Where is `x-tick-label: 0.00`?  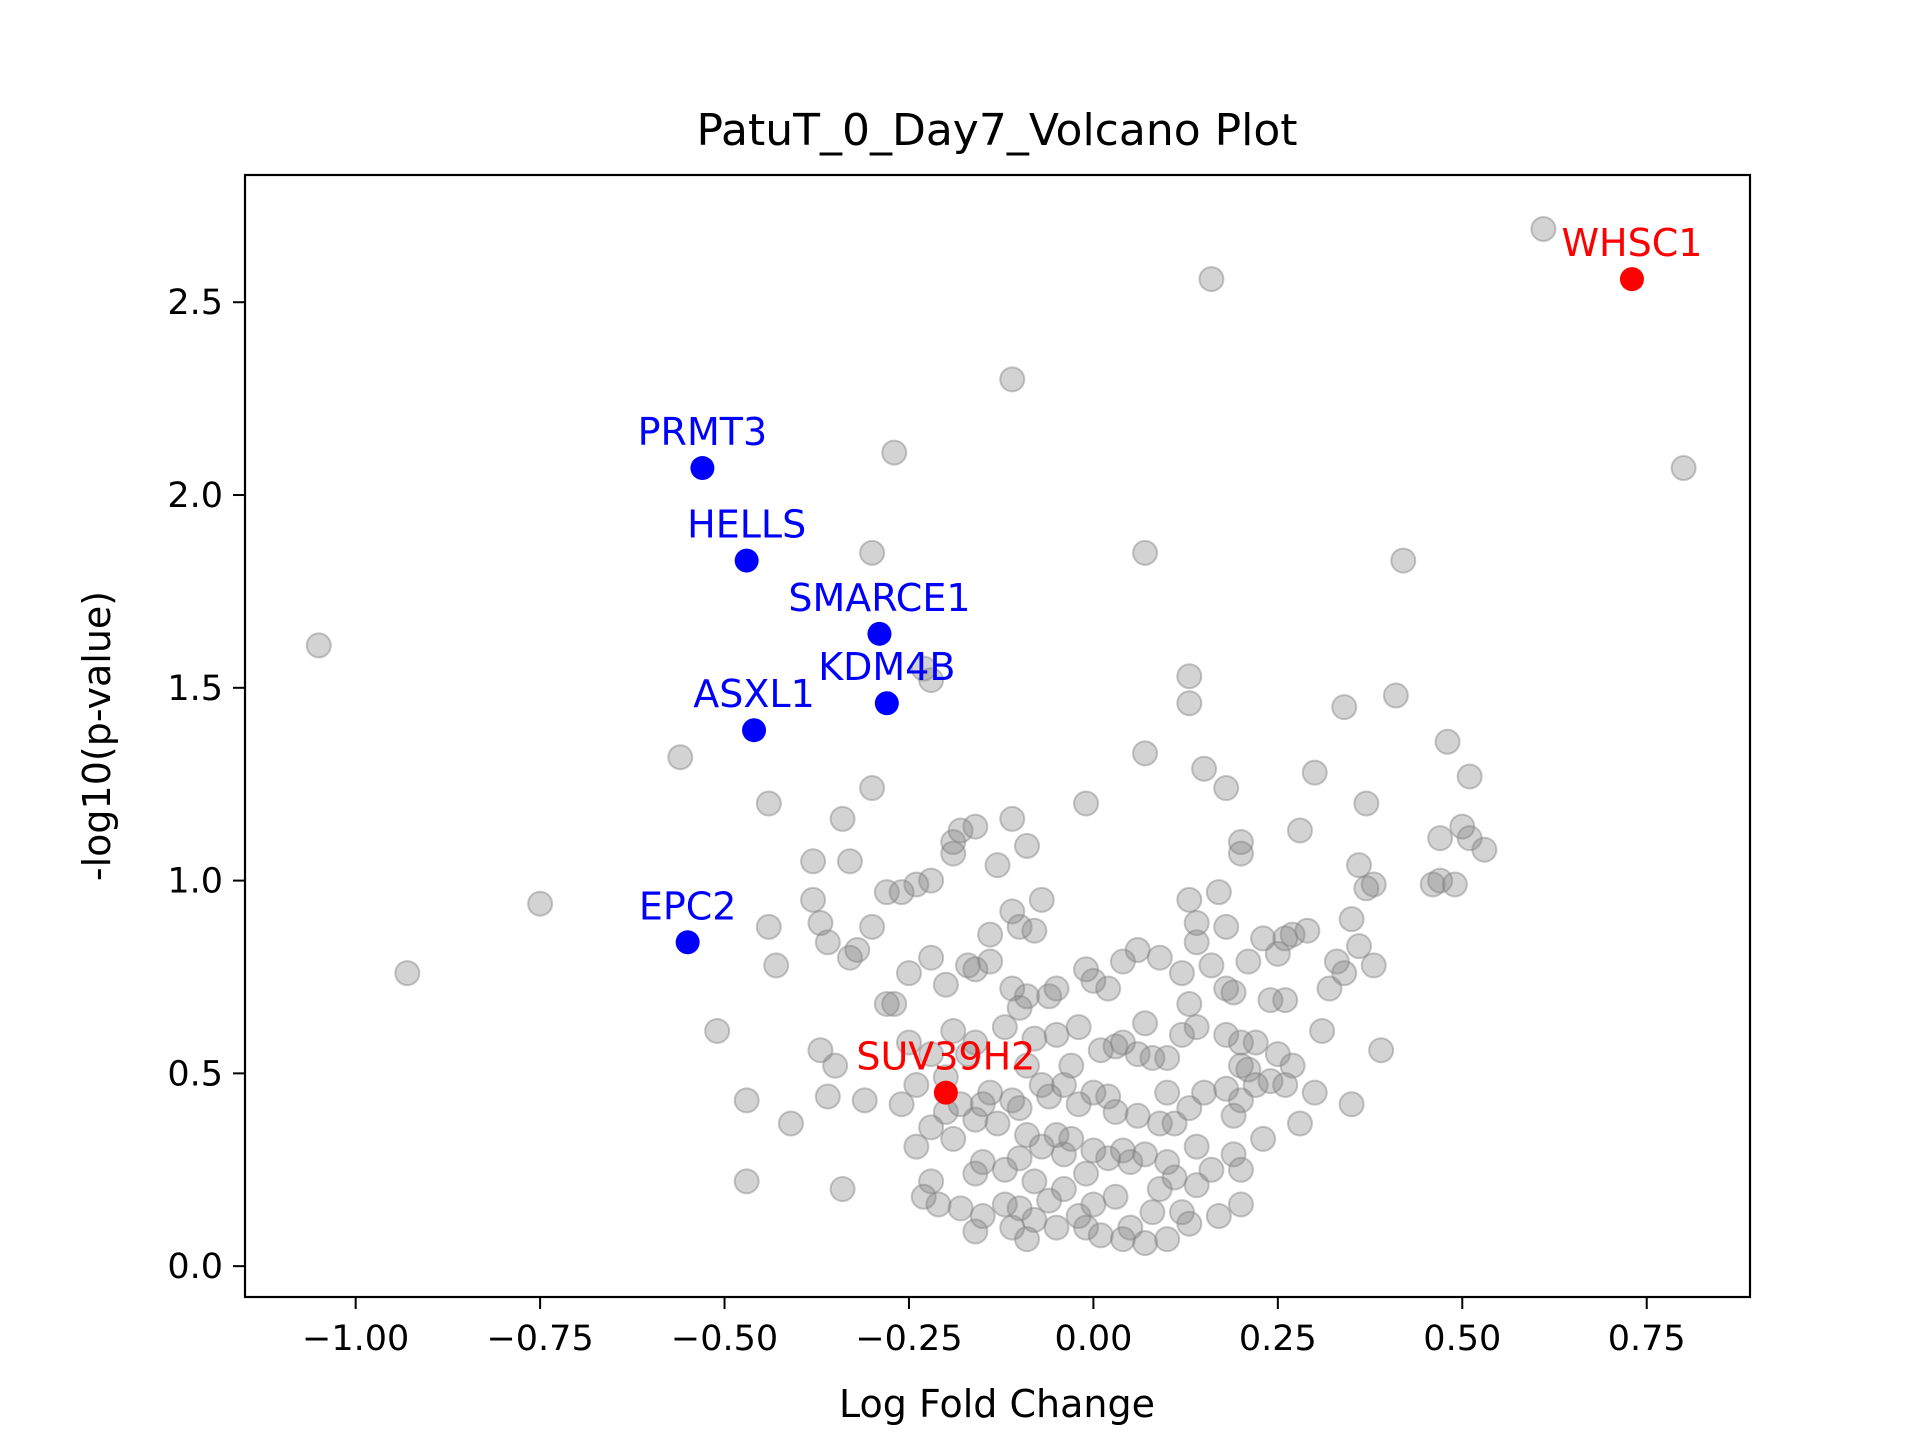 x-tick-label: 0.00 is located at coordinates (1093, 1339).